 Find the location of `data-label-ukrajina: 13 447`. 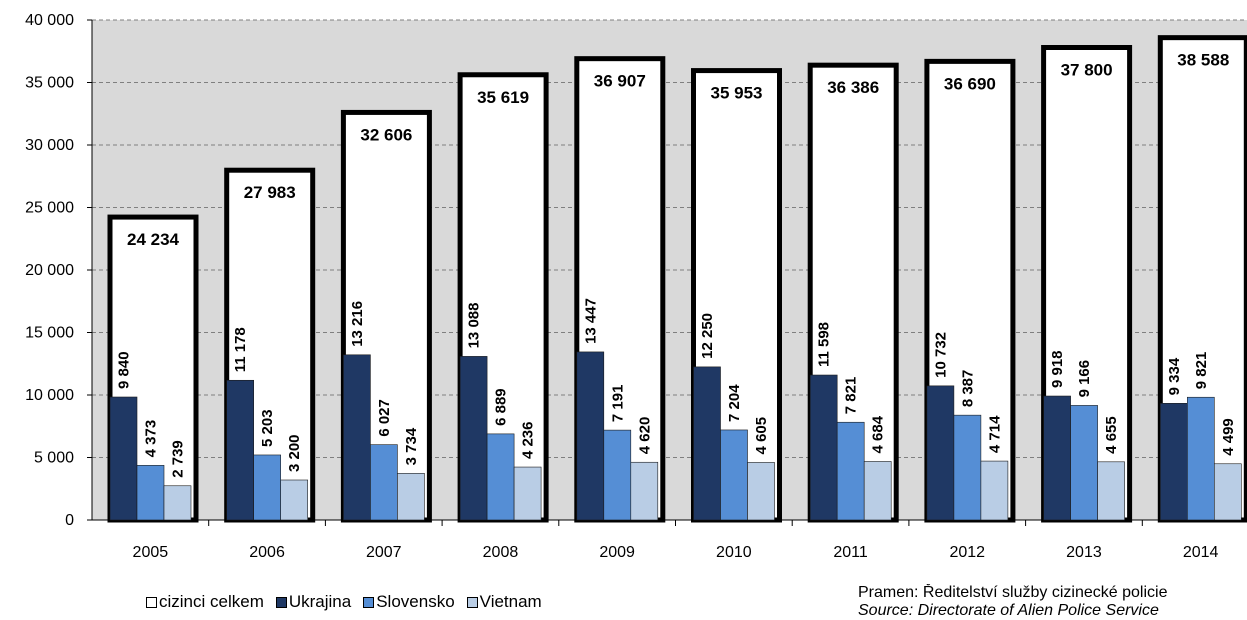

data-label-ukrajina: 13 447 is located at coordinates (590, 321).